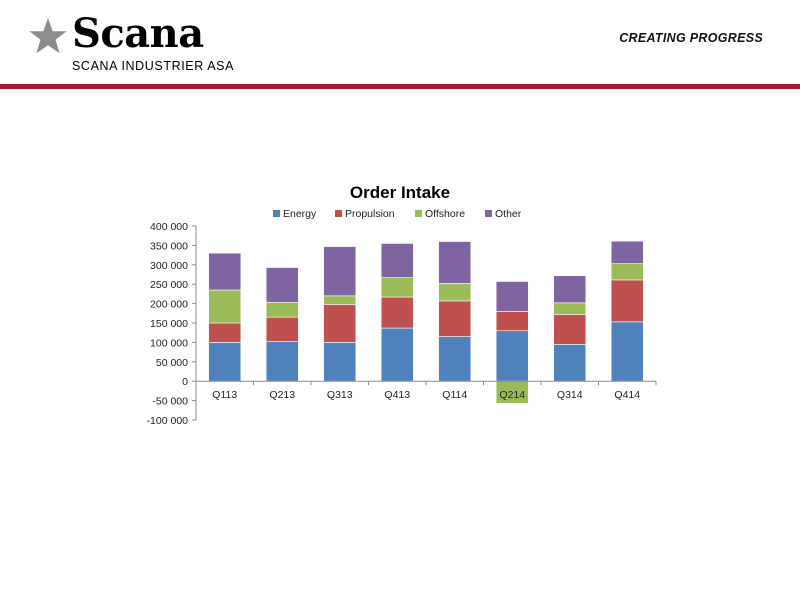  Describe the element at coordinates (455, 359) in the screenshot. I see `bar-energy-q114` at that location.